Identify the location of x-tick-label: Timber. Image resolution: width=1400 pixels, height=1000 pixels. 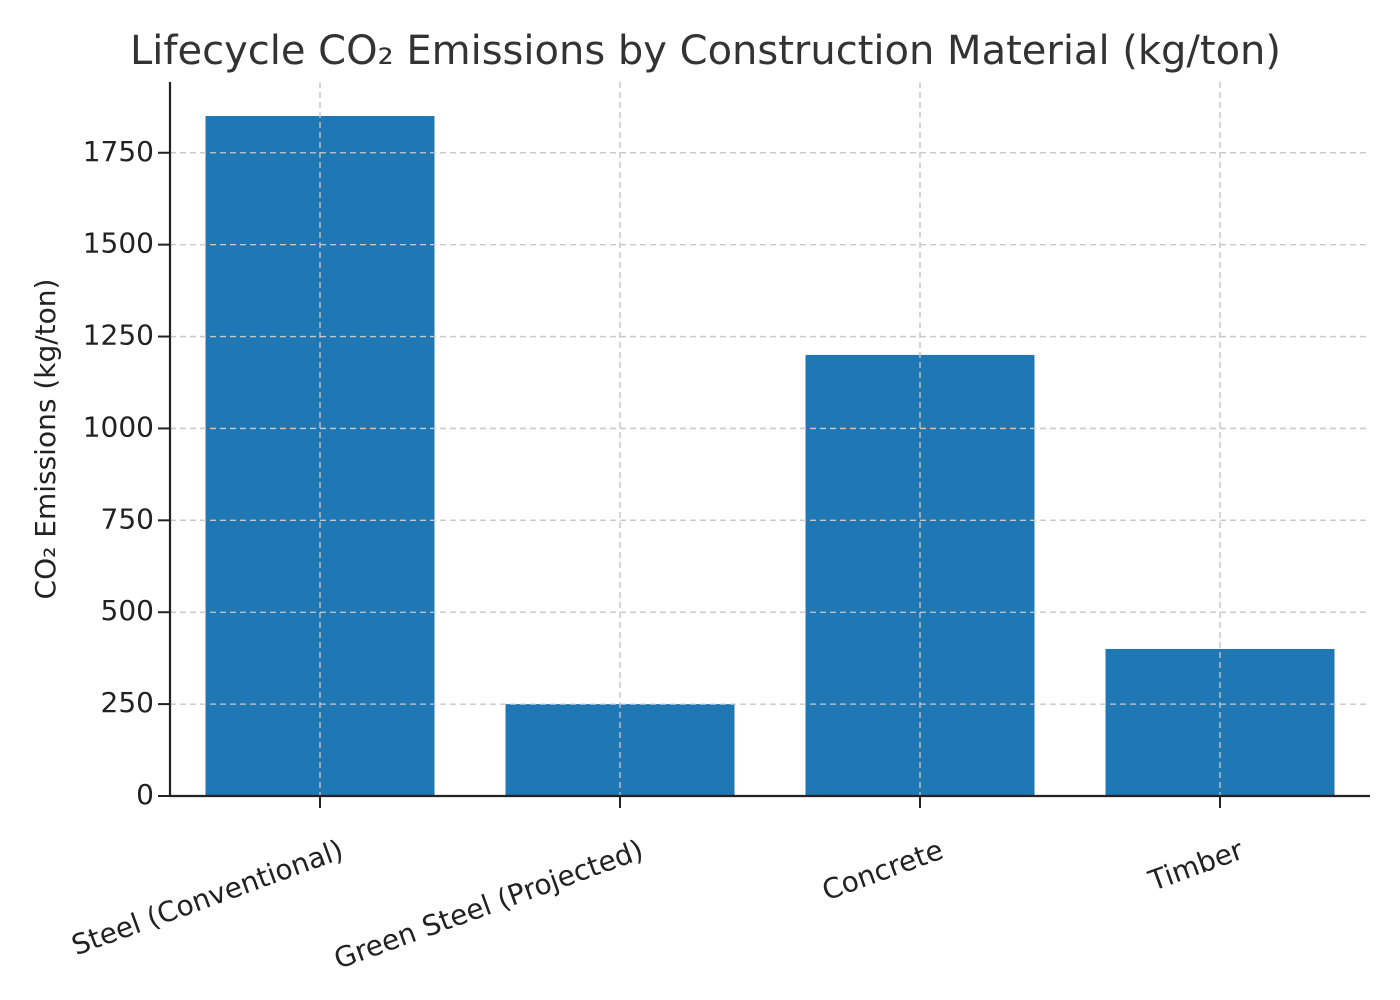
(1195, 865).